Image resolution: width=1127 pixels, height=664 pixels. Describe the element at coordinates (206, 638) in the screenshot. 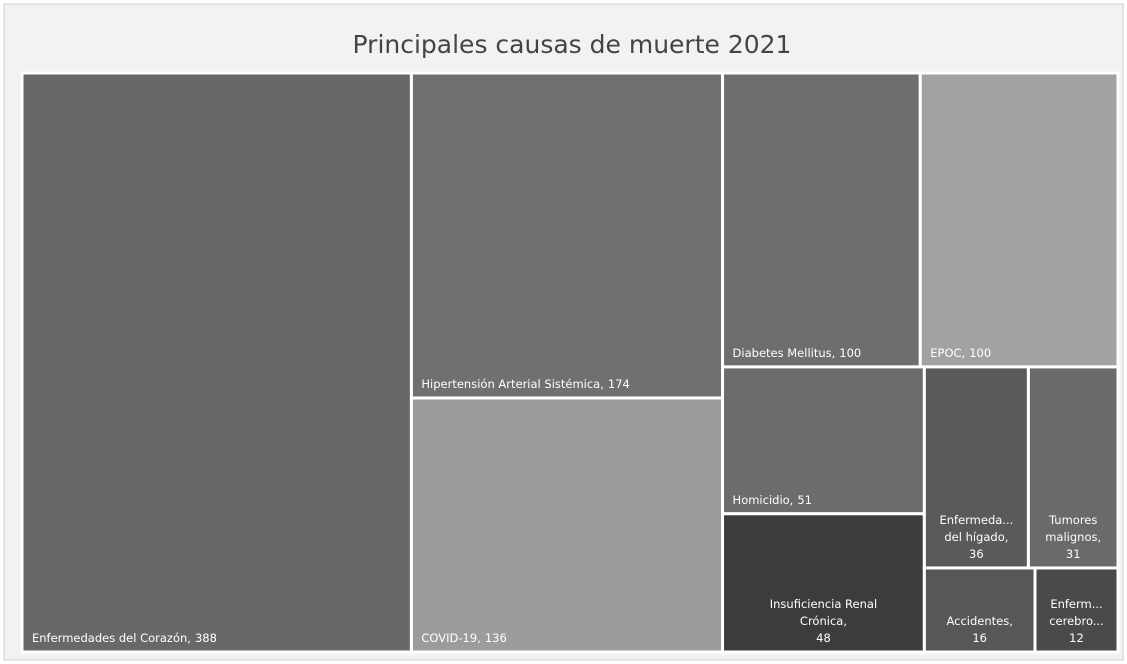

I see `value-label: 388` at that location.